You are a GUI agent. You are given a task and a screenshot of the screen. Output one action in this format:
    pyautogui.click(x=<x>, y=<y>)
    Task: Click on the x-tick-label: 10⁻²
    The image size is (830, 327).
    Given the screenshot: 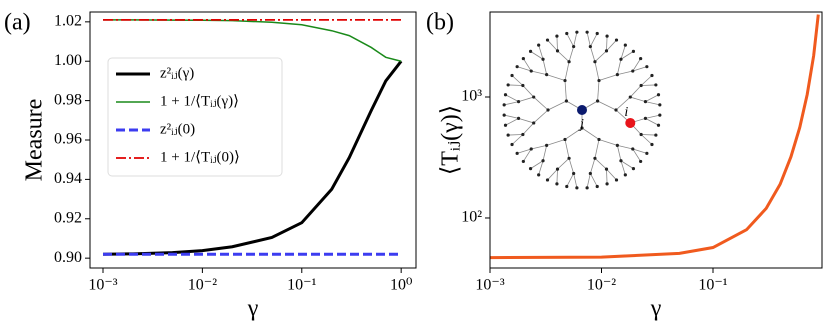 What is the action you would take?
    pyautogui.click(x=601, y=285)
    